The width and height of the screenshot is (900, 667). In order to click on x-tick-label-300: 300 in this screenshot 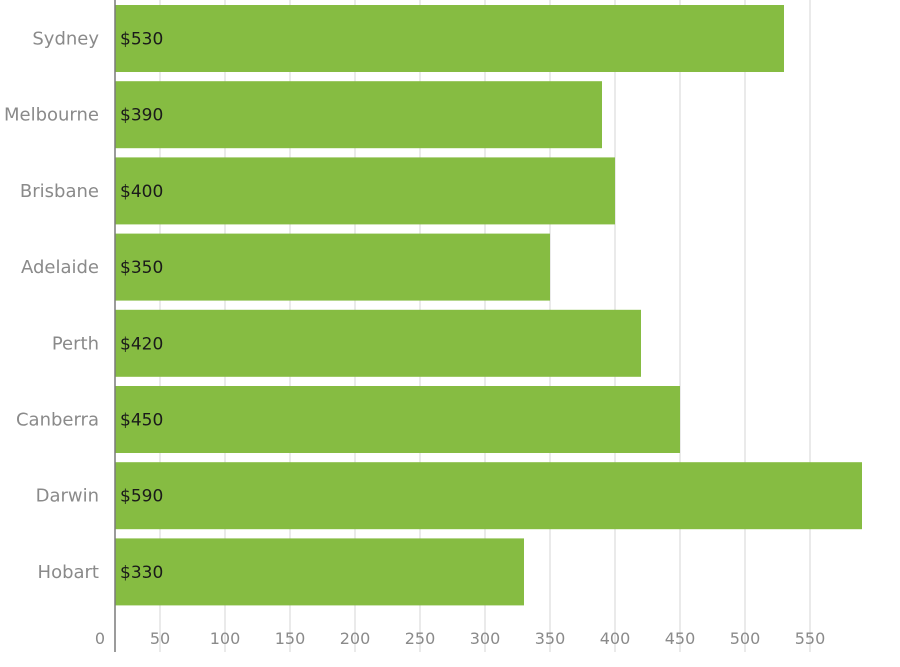, I will do `click(485, 638)`.